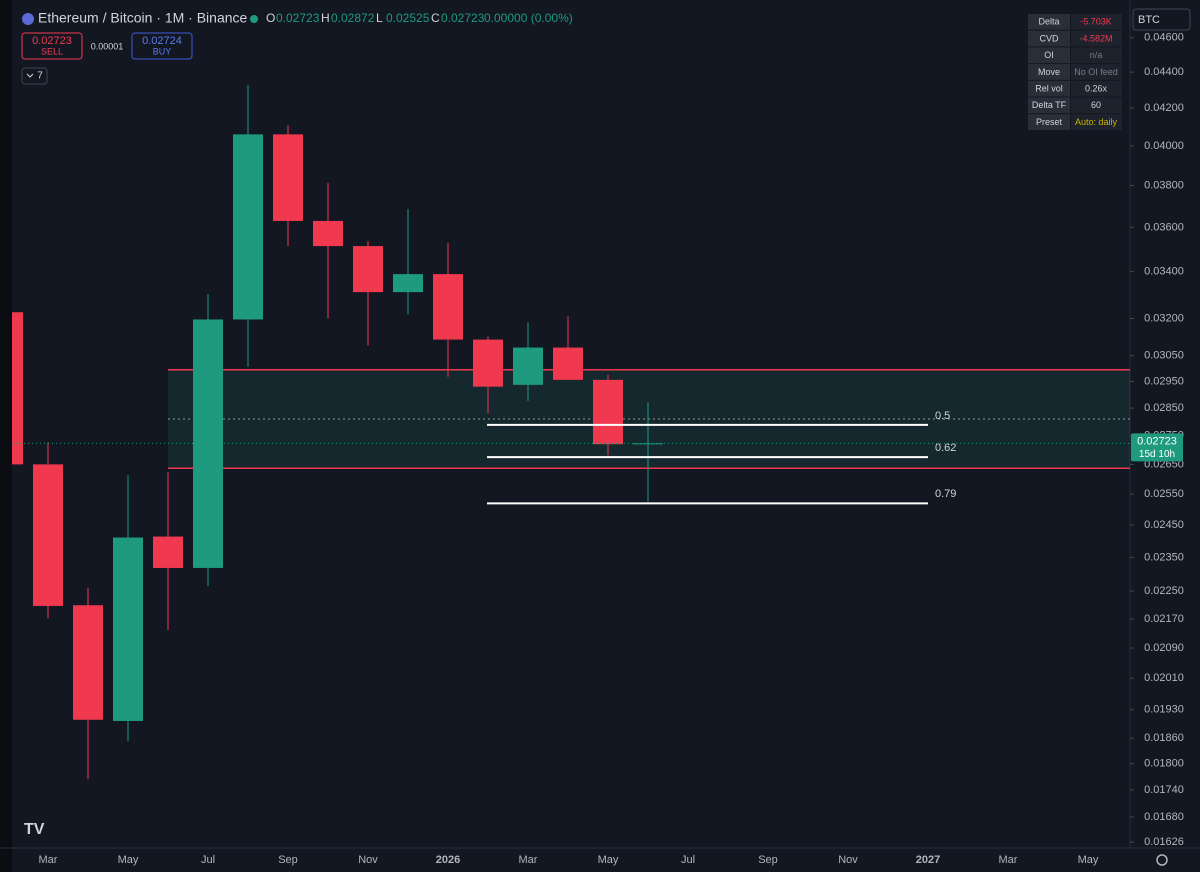  Describe the element at coordinates (254, 19) in the screenshot. I see `status-dot` at that location.